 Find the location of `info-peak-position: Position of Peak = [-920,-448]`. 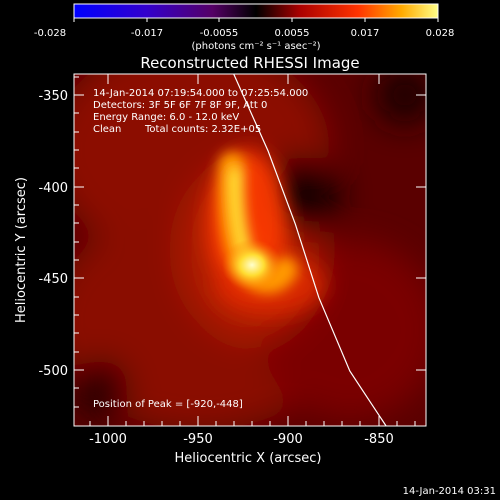

info-peak-position: Position of Peak = [-920,-448] is located at coordinates (168, 404).